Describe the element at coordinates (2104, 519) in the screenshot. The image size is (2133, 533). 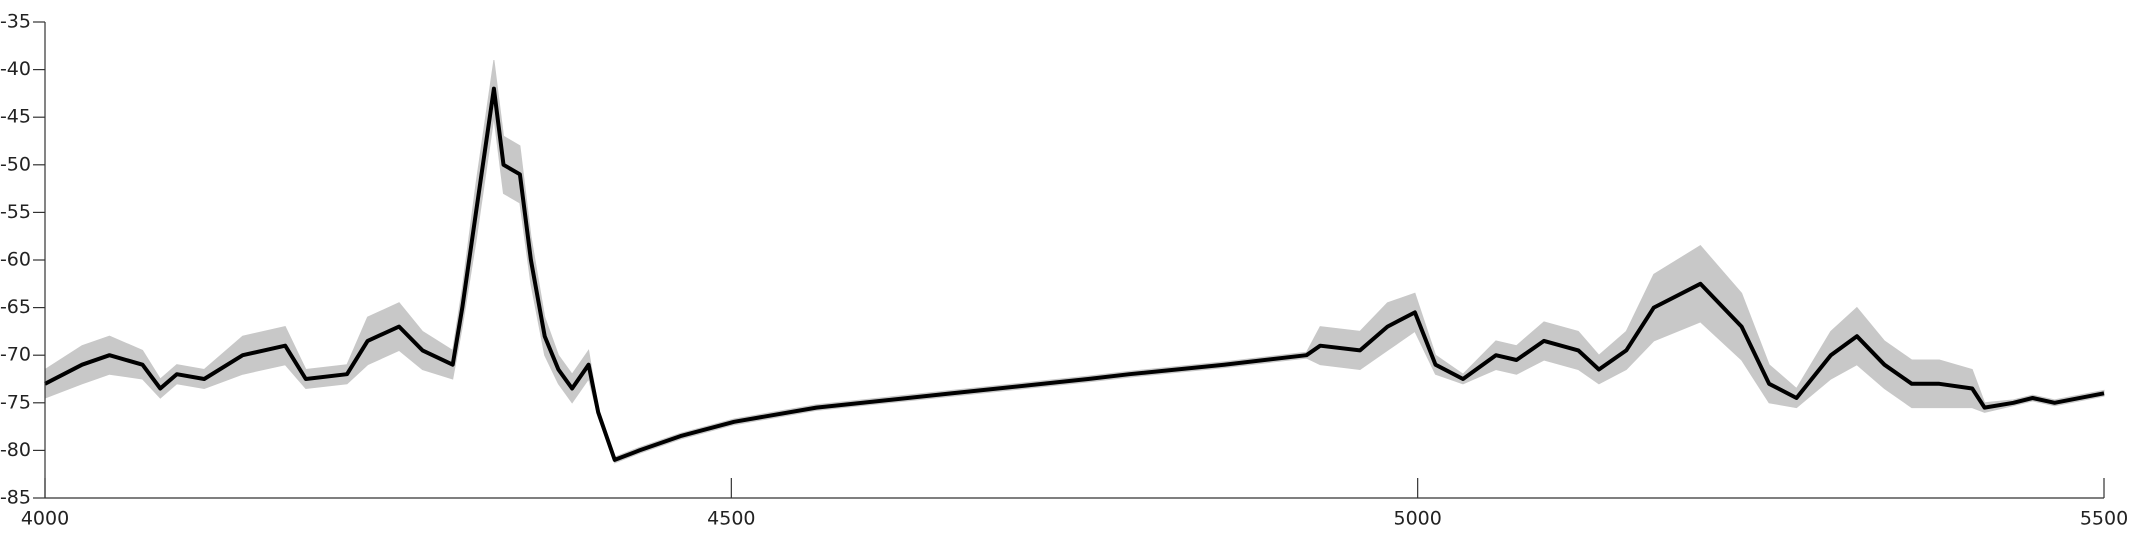
I see `x-tick-label: 5500` at that location.